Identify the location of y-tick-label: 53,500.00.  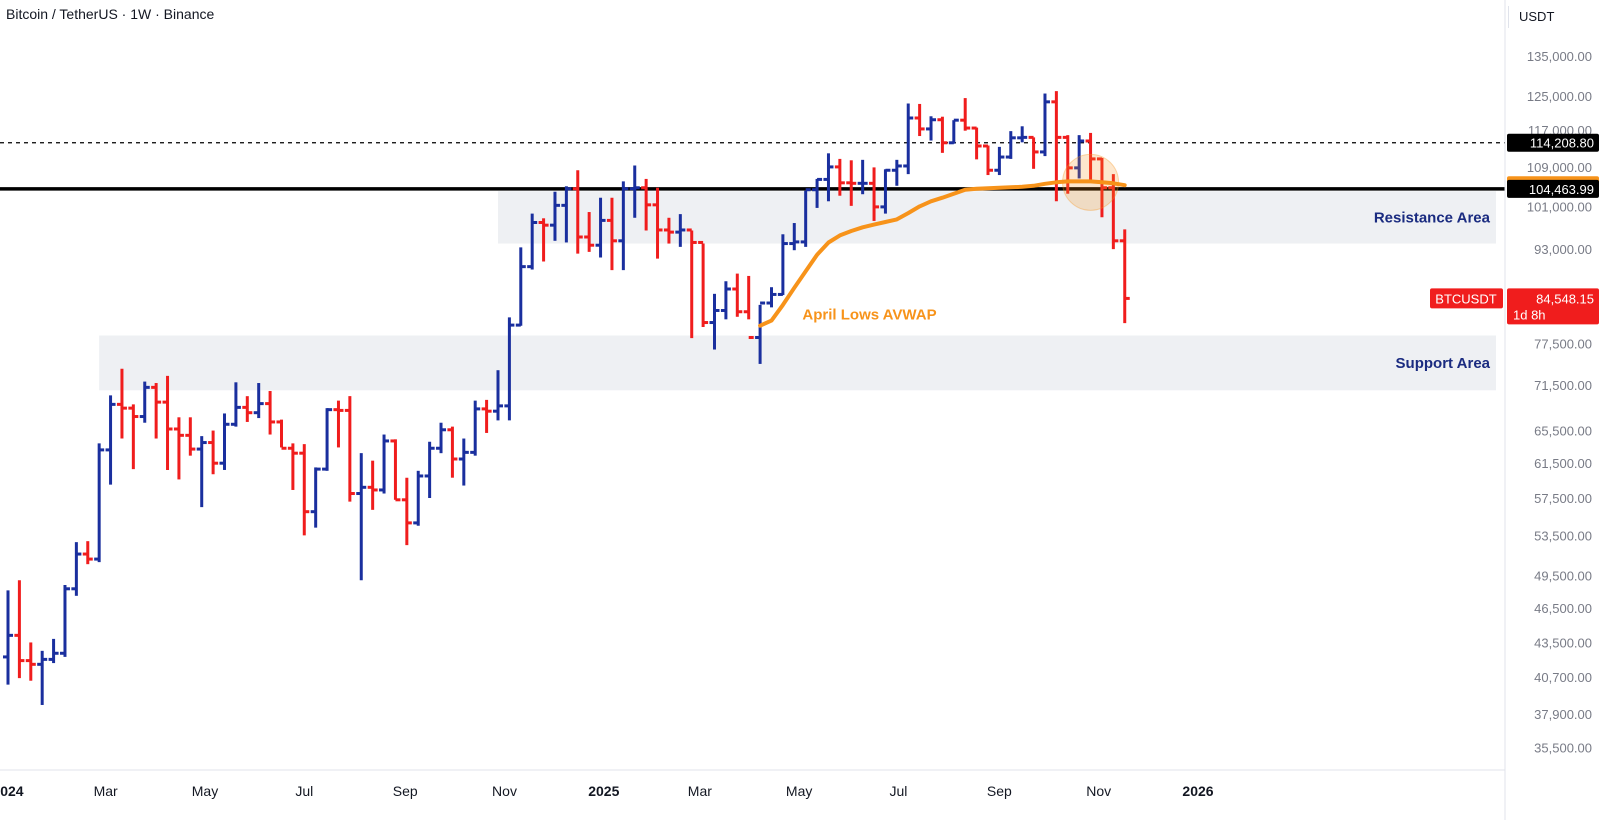
(1563, 535).